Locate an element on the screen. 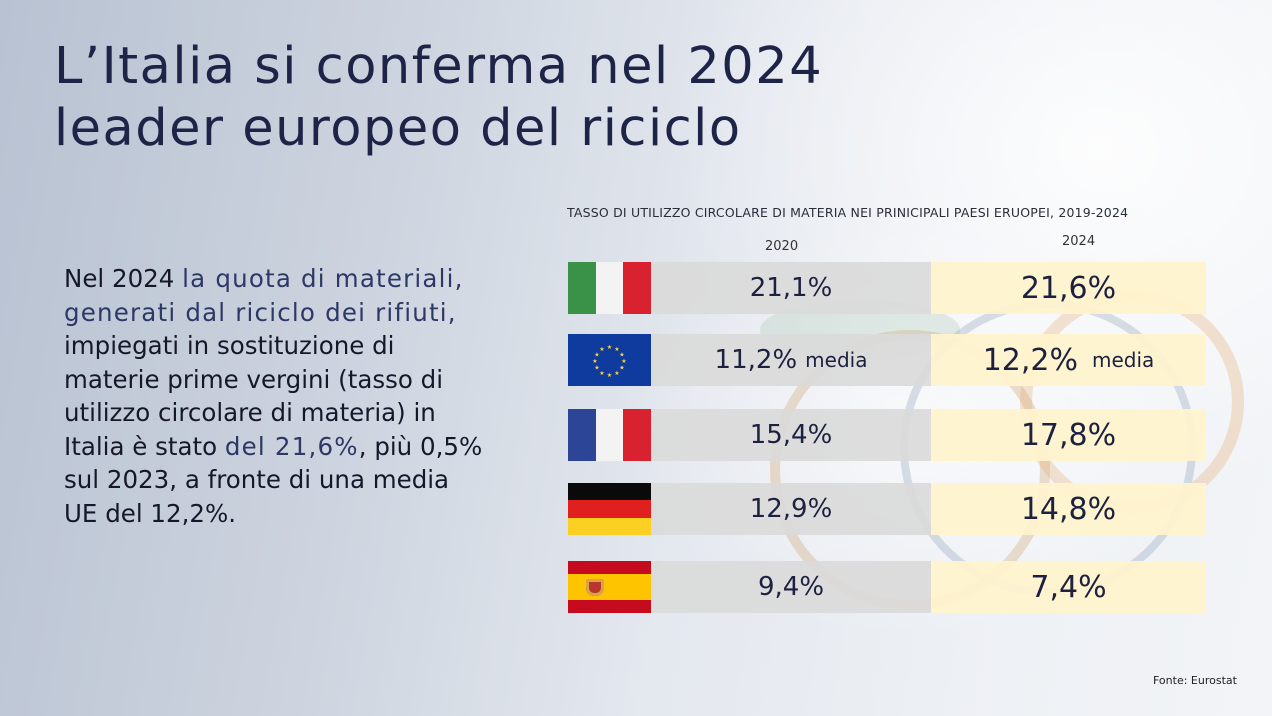  germany-flag-icon is located at coordinates (609, 509).